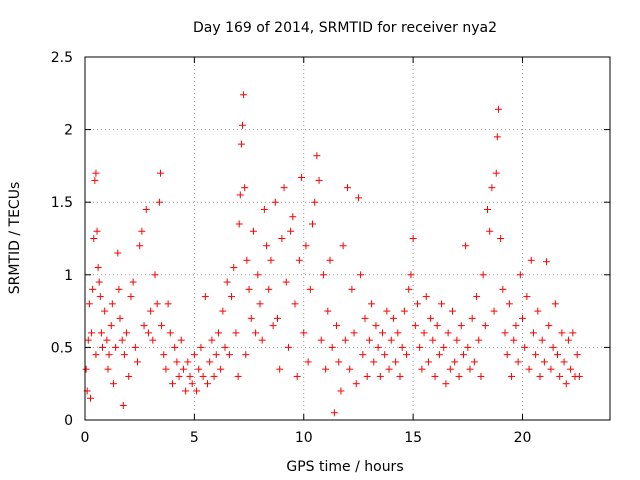 The width and height of the screenshot is (640, 480). What do you see at coordinates (68, 421) in the screenshot?
I see `y-tick-label: 0` at bounding box center [68, 421].